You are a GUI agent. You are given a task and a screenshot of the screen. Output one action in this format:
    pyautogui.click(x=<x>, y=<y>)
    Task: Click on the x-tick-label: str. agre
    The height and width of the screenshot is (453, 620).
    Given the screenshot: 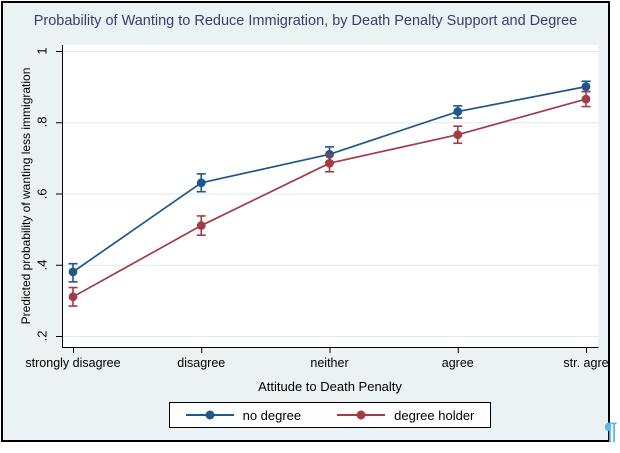 What is the action you would take?
    pyautogui.click(x=586, y=363)
    